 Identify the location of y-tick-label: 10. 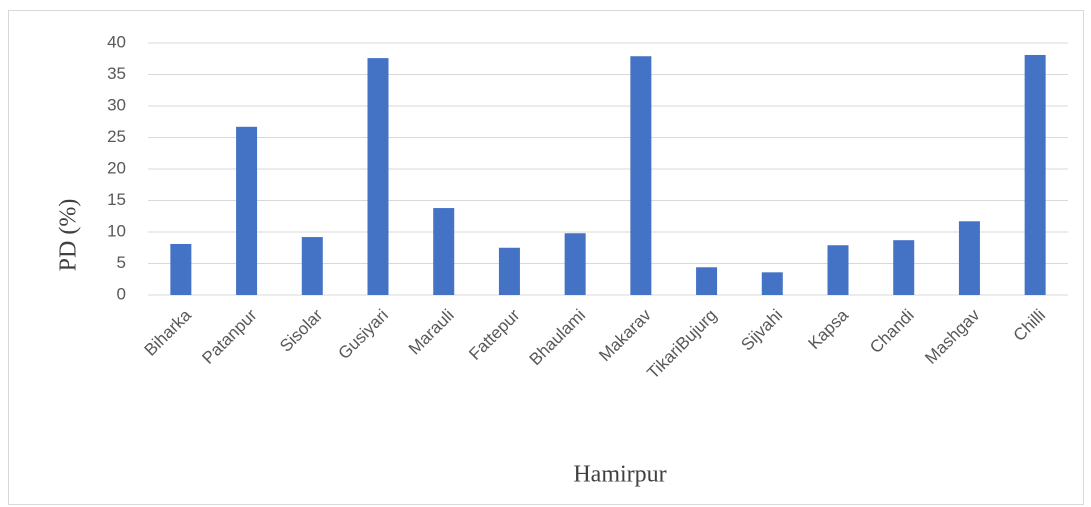
(116, 230).